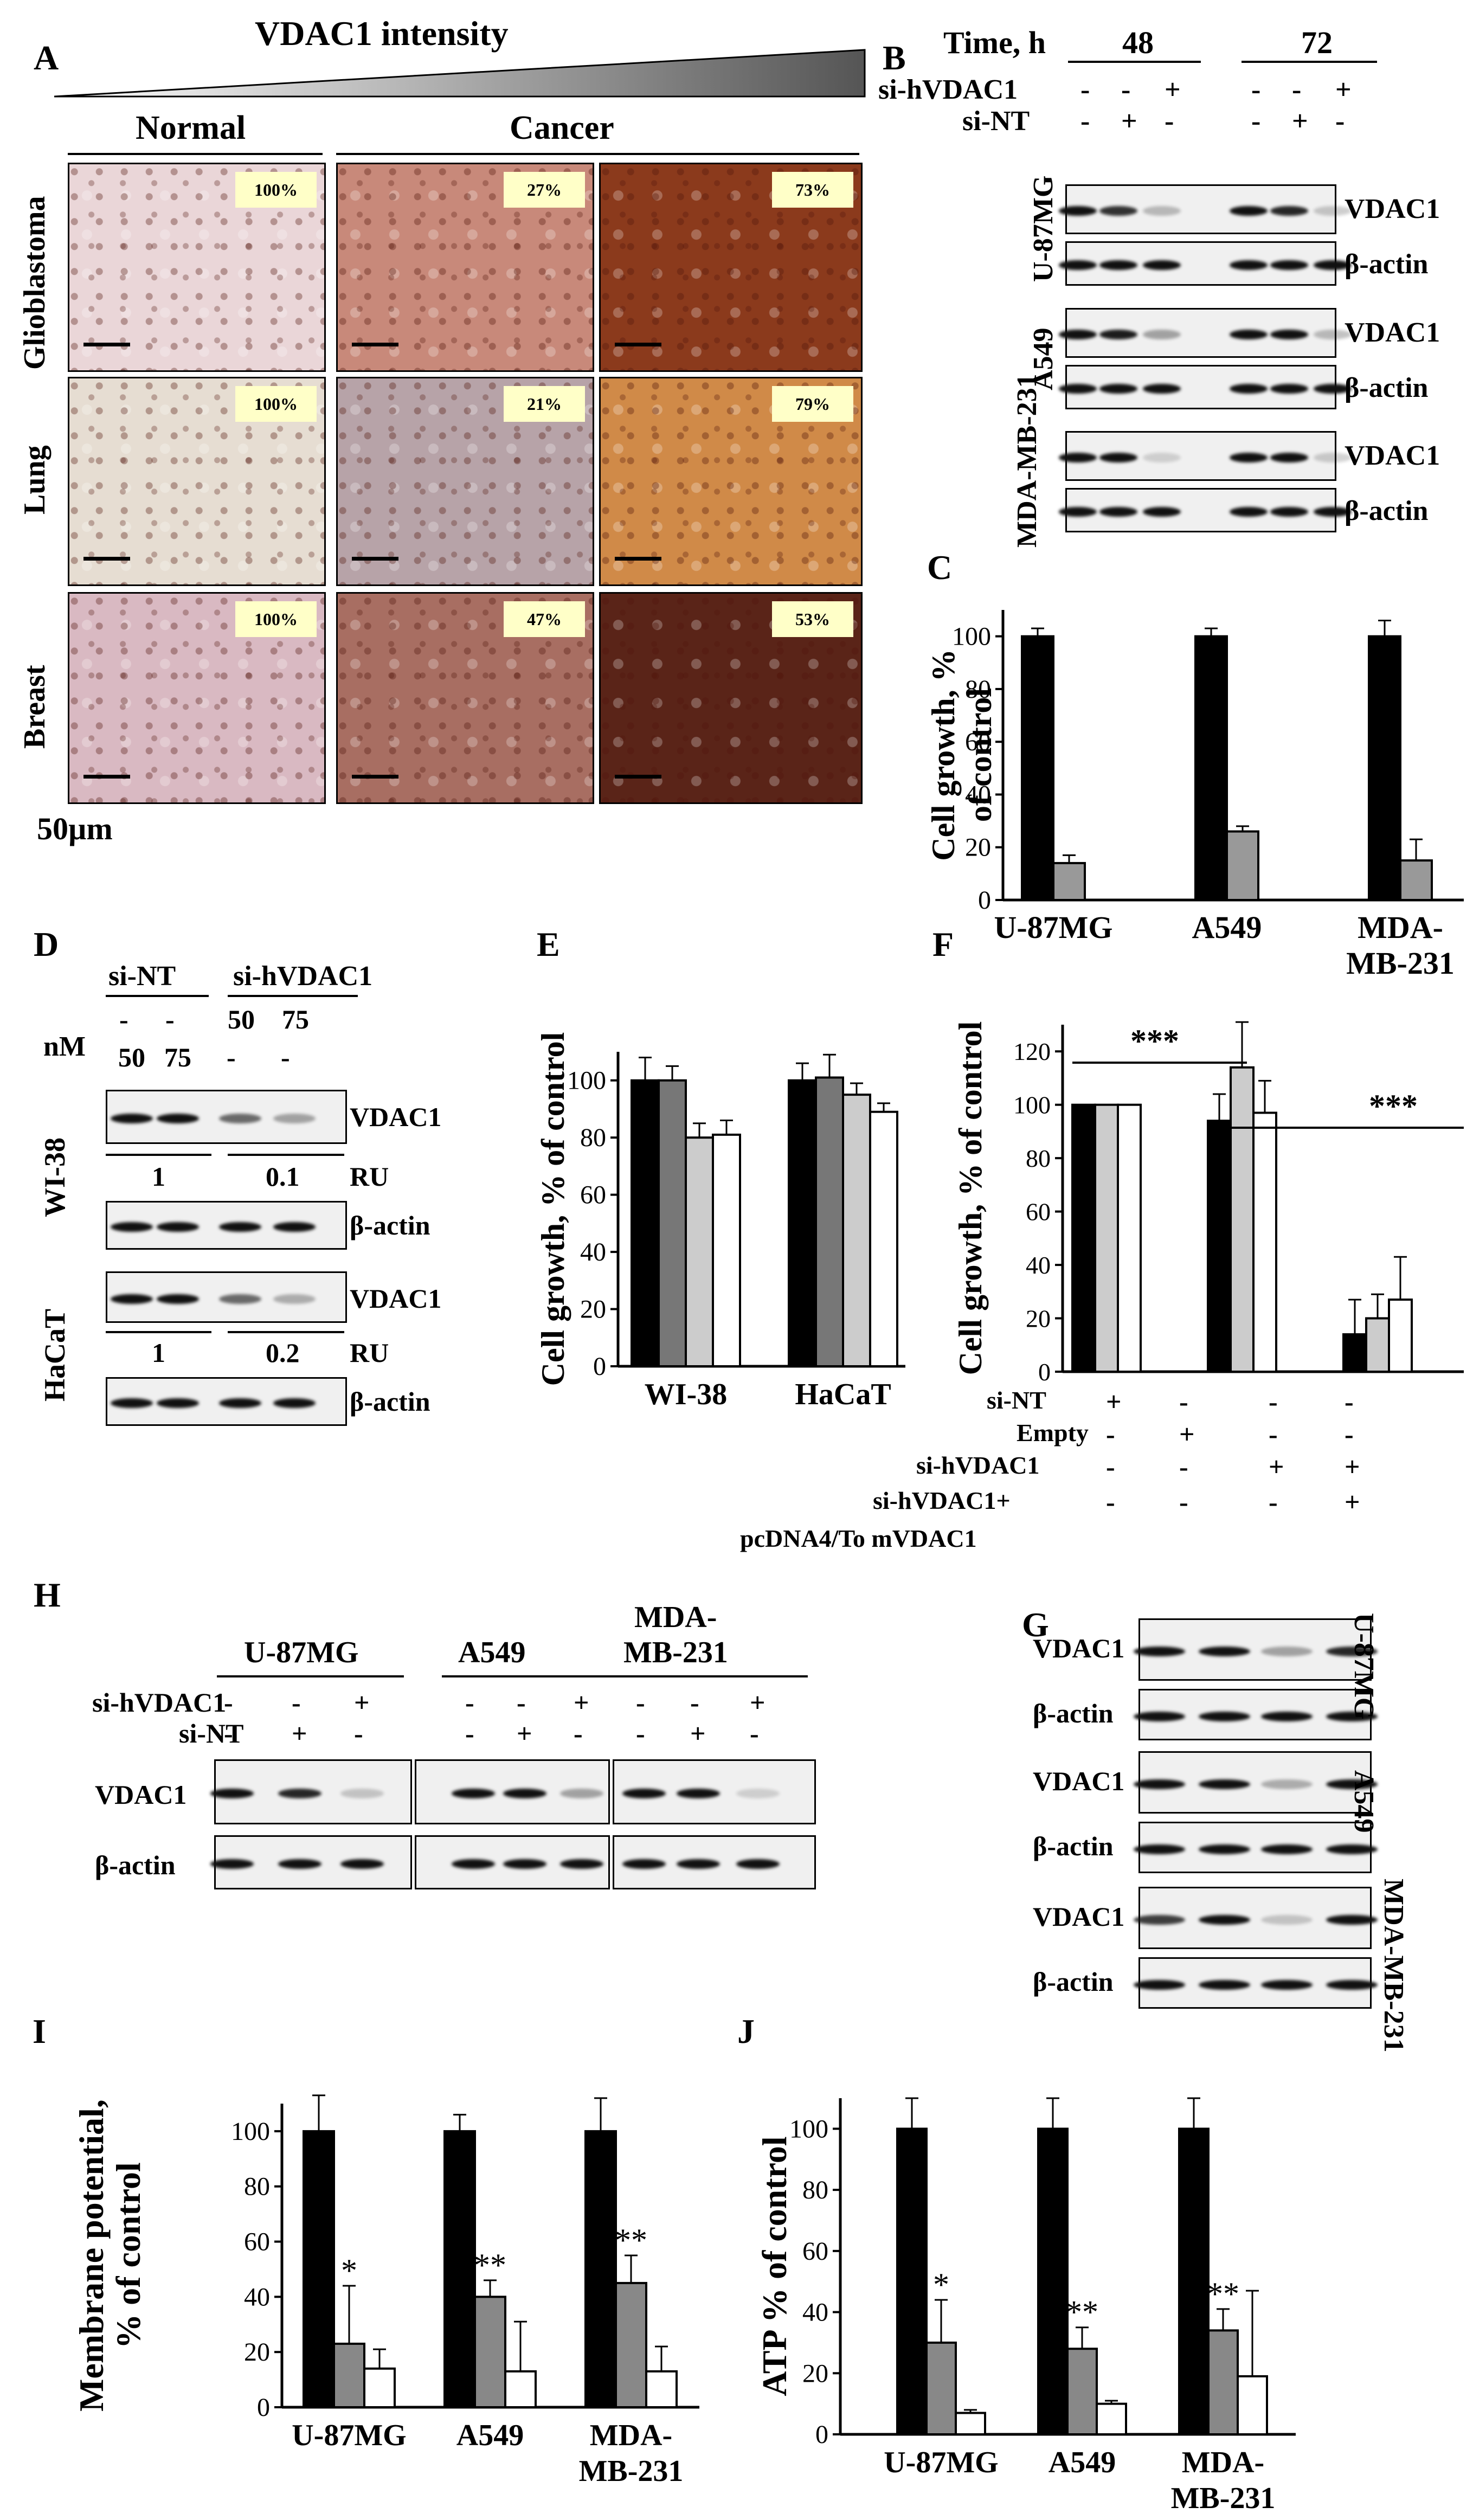 The height and width of the screenshot is (2520, 1473). What do you see at coordinates (390, 1401) in the screenshot?
I see `d-actin-label: β-actin` at bounding box center [390, 1401].